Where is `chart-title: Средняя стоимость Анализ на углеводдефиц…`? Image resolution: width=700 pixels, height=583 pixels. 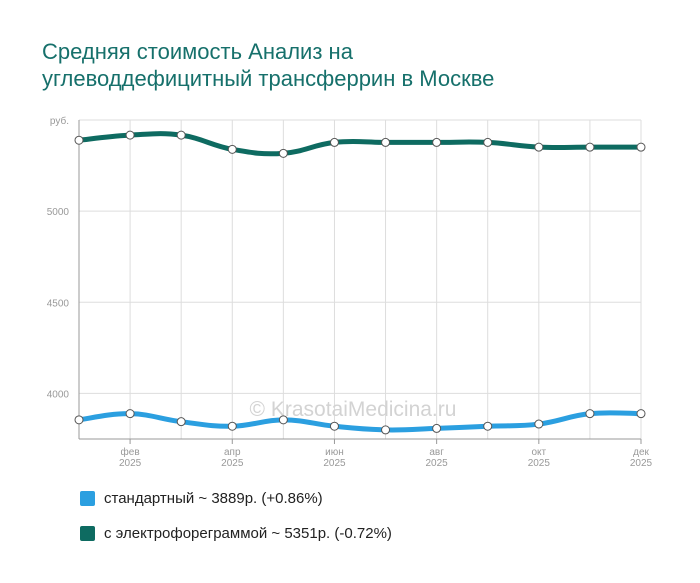 chart-title: Средняя стоимость Анализ на углеводдефиц… is located at coordinates (352, 65).